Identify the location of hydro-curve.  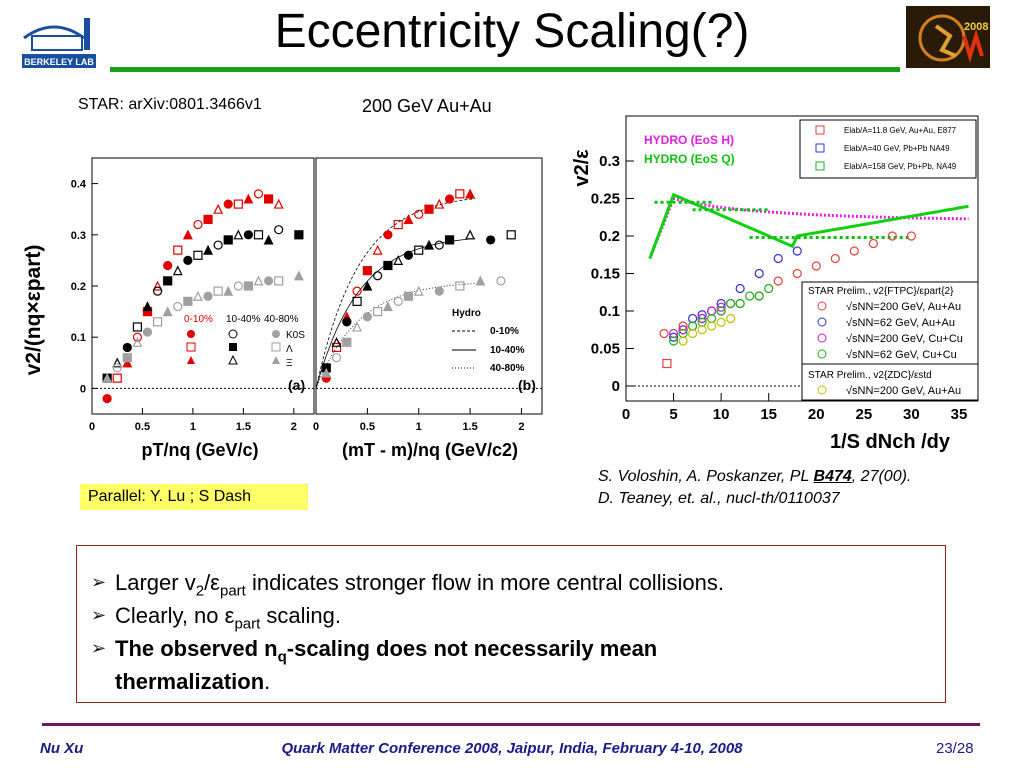
(395, 293).